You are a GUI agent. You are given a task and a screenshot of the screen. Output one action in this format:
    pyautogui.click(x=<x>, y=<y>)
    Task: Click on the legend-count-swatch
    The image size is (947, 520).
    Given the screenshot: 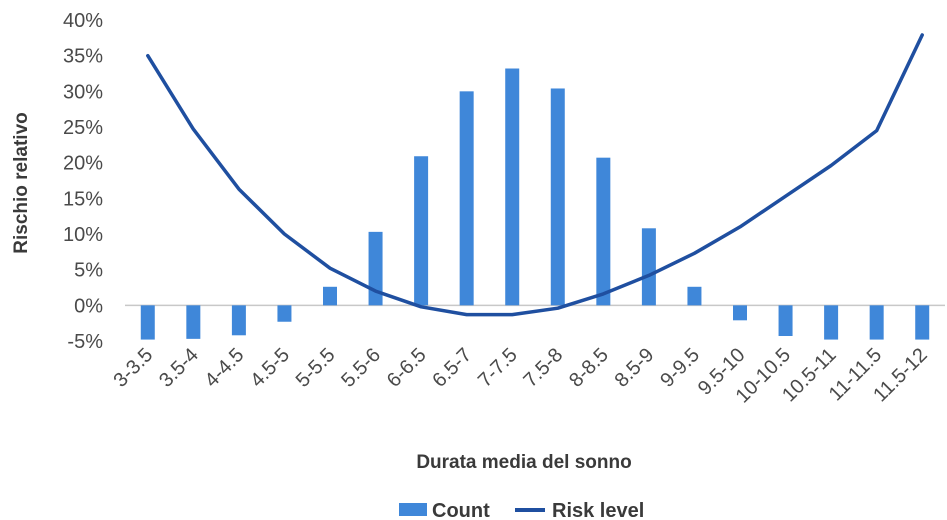 What is the action you would take?
    pyautogui.click(x=413, y=509)
    